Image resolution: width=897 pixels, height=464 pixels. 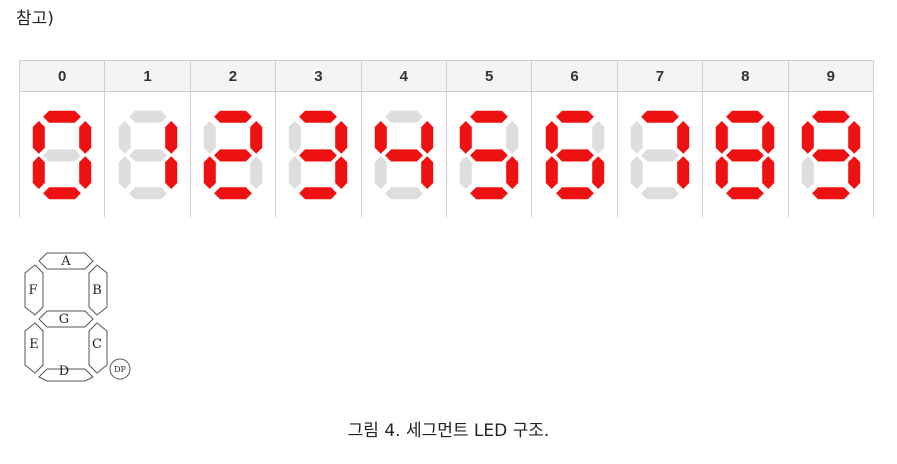 What do you see at coordinates (65, 261) in the screenshot?
I see `label-a: A` at bounding box center [65, 261].